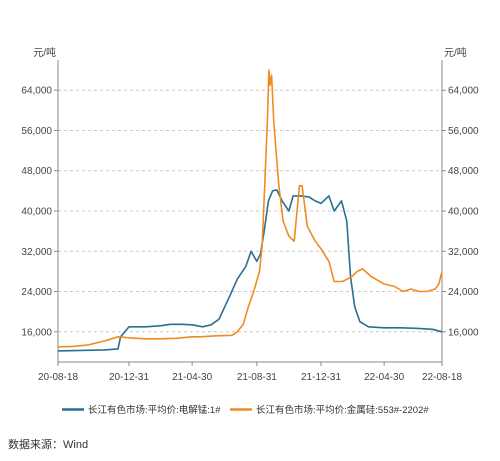  What do you see at coordinates (463, 332) in the screenshot?
I see `y-tick-label-right: 16,000` at bounding box center [463, 332].